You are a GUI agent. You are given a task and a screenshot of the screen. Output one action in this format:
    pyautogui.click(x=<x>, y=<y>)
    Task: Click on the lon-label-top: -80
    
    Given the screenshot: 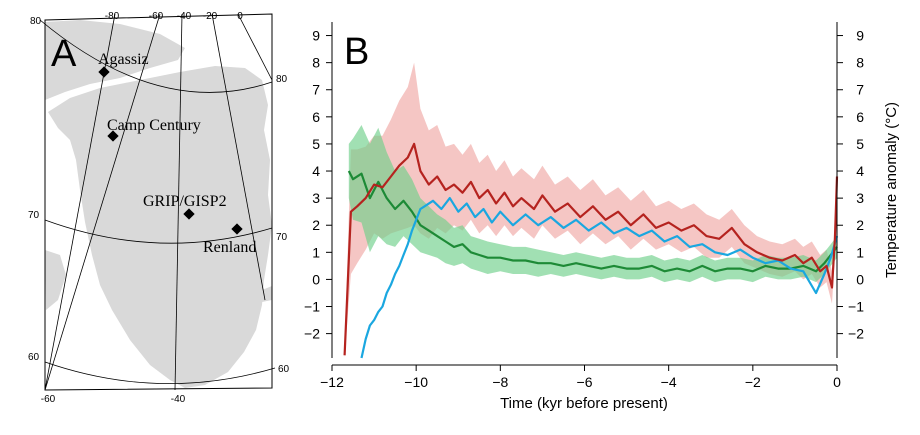 What is the action you would take?
    pyautogui.click(x=112, y=16)
    